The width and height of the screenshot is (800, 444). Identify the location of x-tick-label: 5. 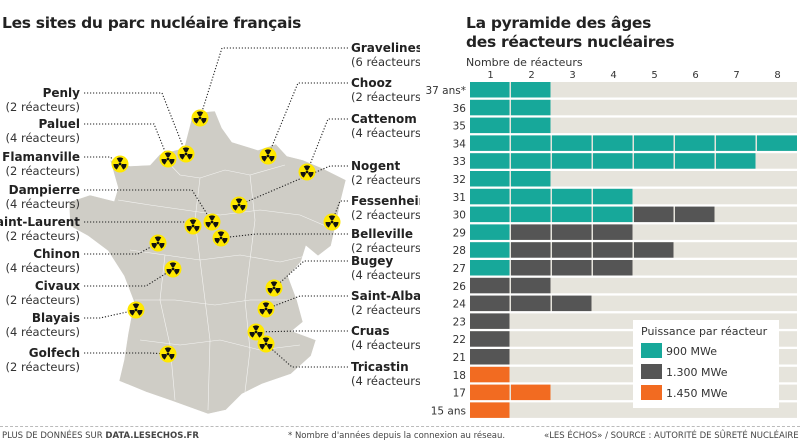
(654, 75).